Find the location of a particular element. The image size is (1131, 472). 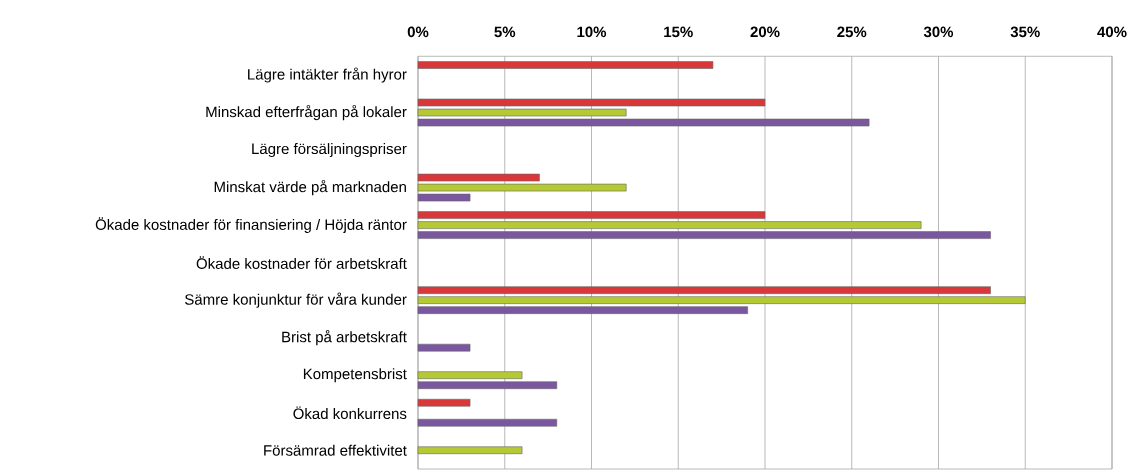

x-tick-label: 25% is located at coordinates (852, 32).